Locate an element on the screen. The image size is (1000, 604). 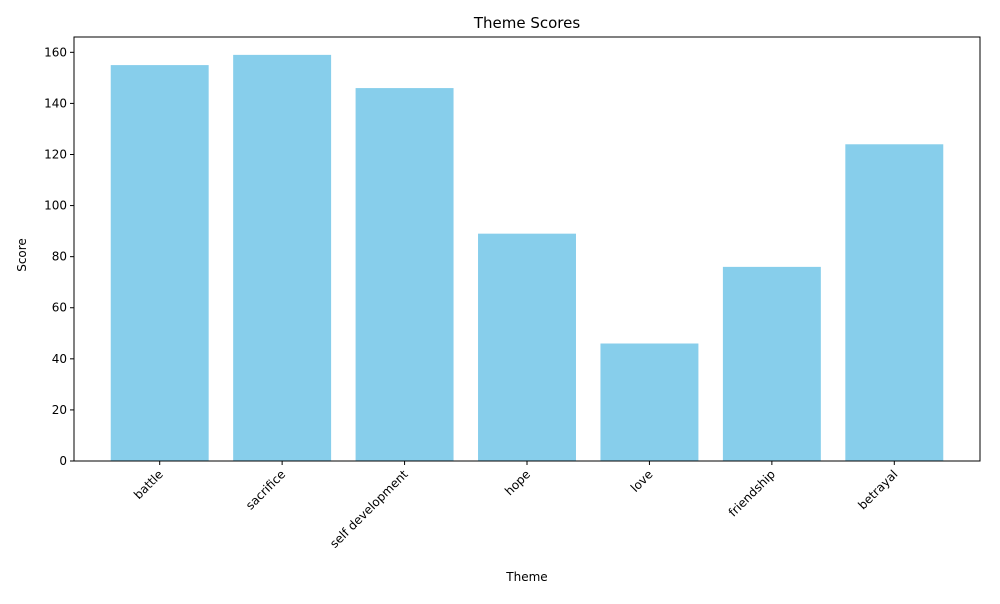
y-axis-label: Score is located at coordinates (22, 255).